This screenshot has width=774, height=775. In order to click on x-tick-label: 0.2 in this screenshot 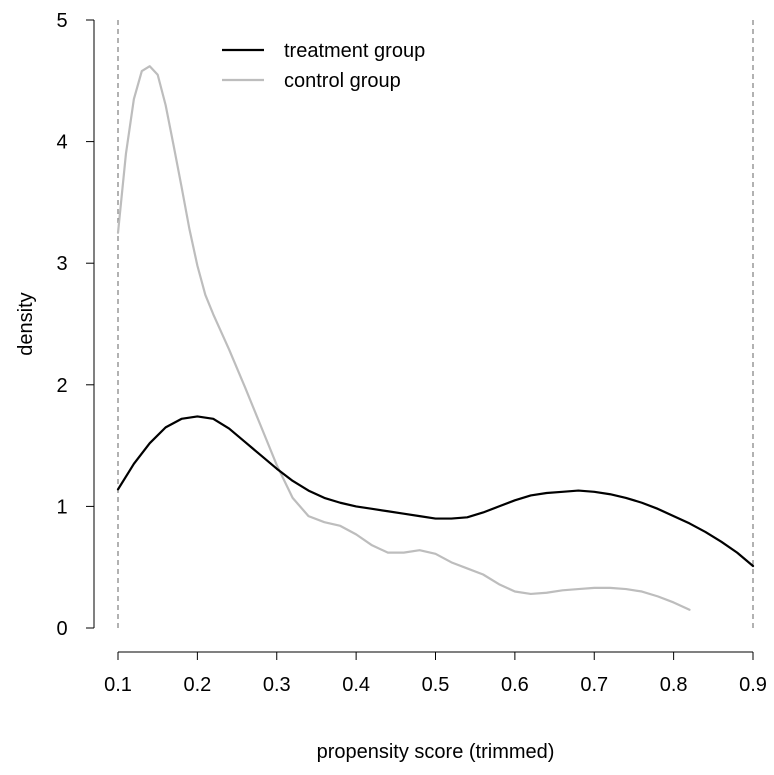, I will do `click(197, 685)`.